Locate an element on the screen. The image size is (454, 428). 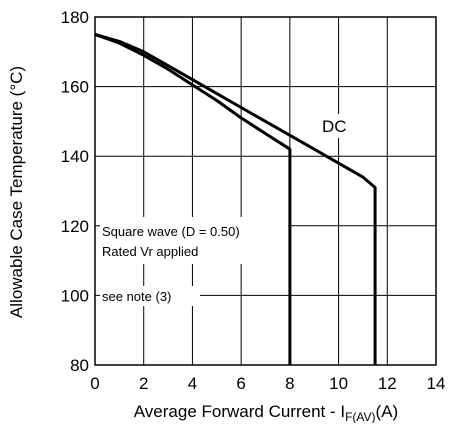
x-tick-label-0: 0 is located at coordinates (94, 383).